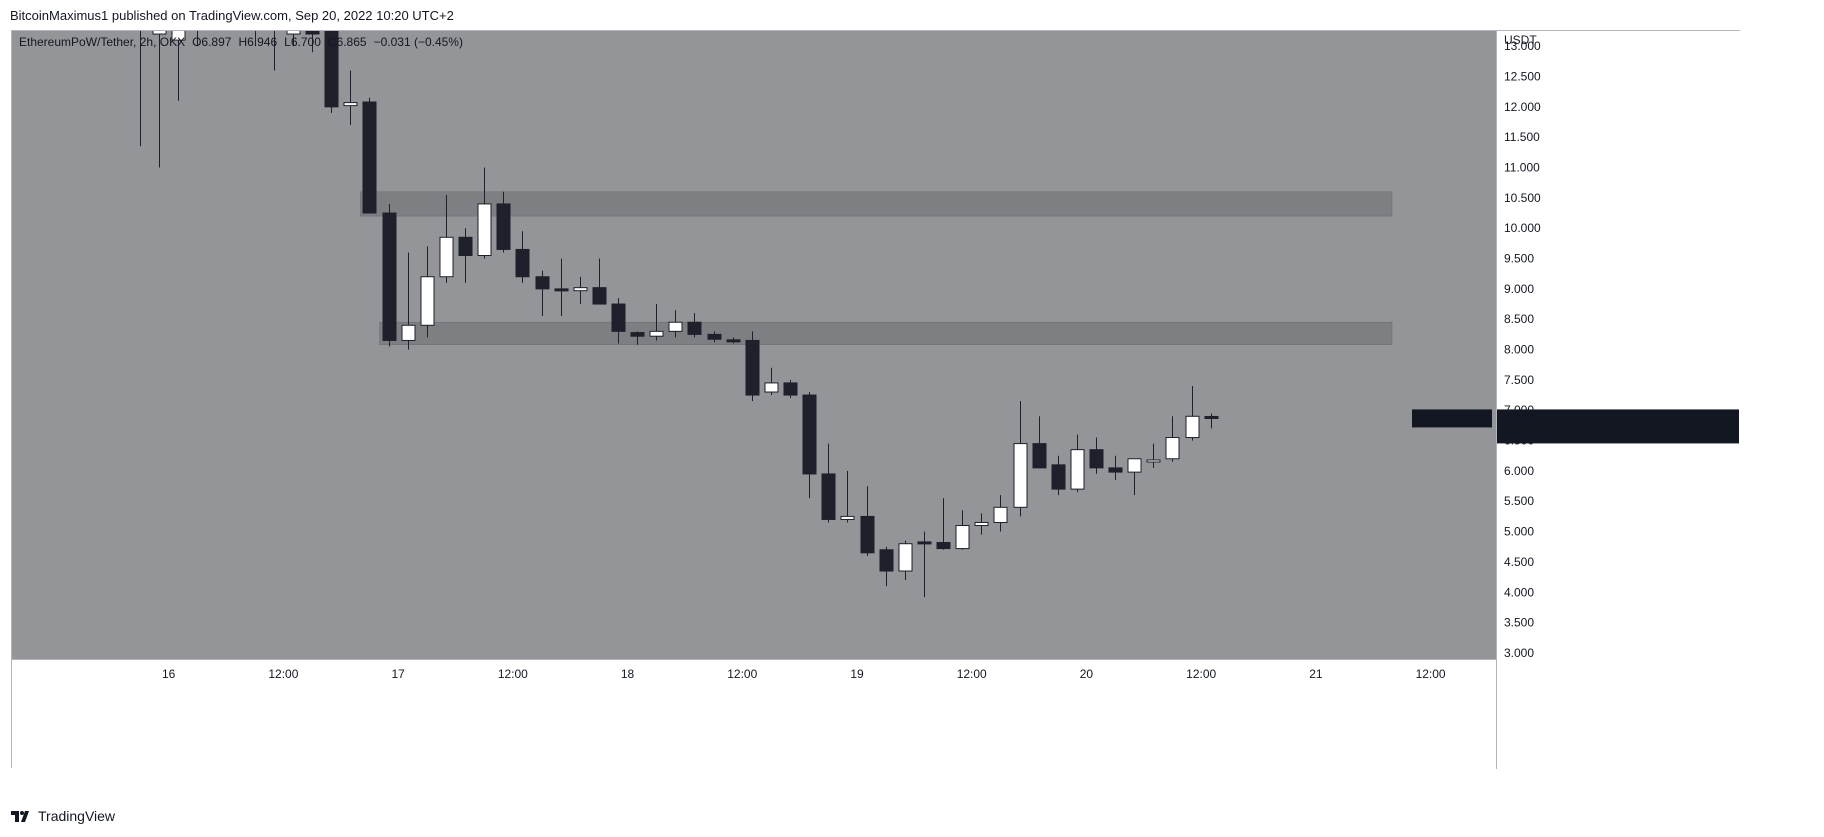 The width and height of the screenshot is (1824, 837). Describe the element at coordinates (77, 816) in the screenshot. I see `tradingview-brand-text: TradingView` at that location.